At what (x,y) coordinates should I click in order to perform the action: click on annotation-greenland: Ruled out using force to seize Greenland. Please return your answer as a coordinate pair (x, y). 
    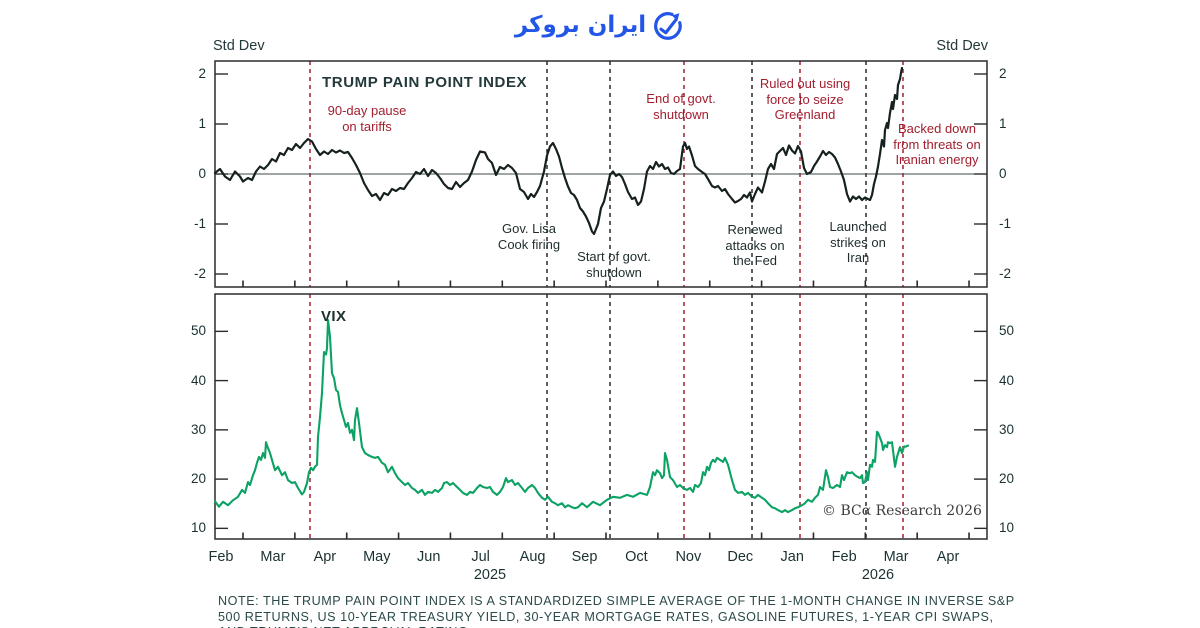
    Looking at the image, I should click on (805, 99).